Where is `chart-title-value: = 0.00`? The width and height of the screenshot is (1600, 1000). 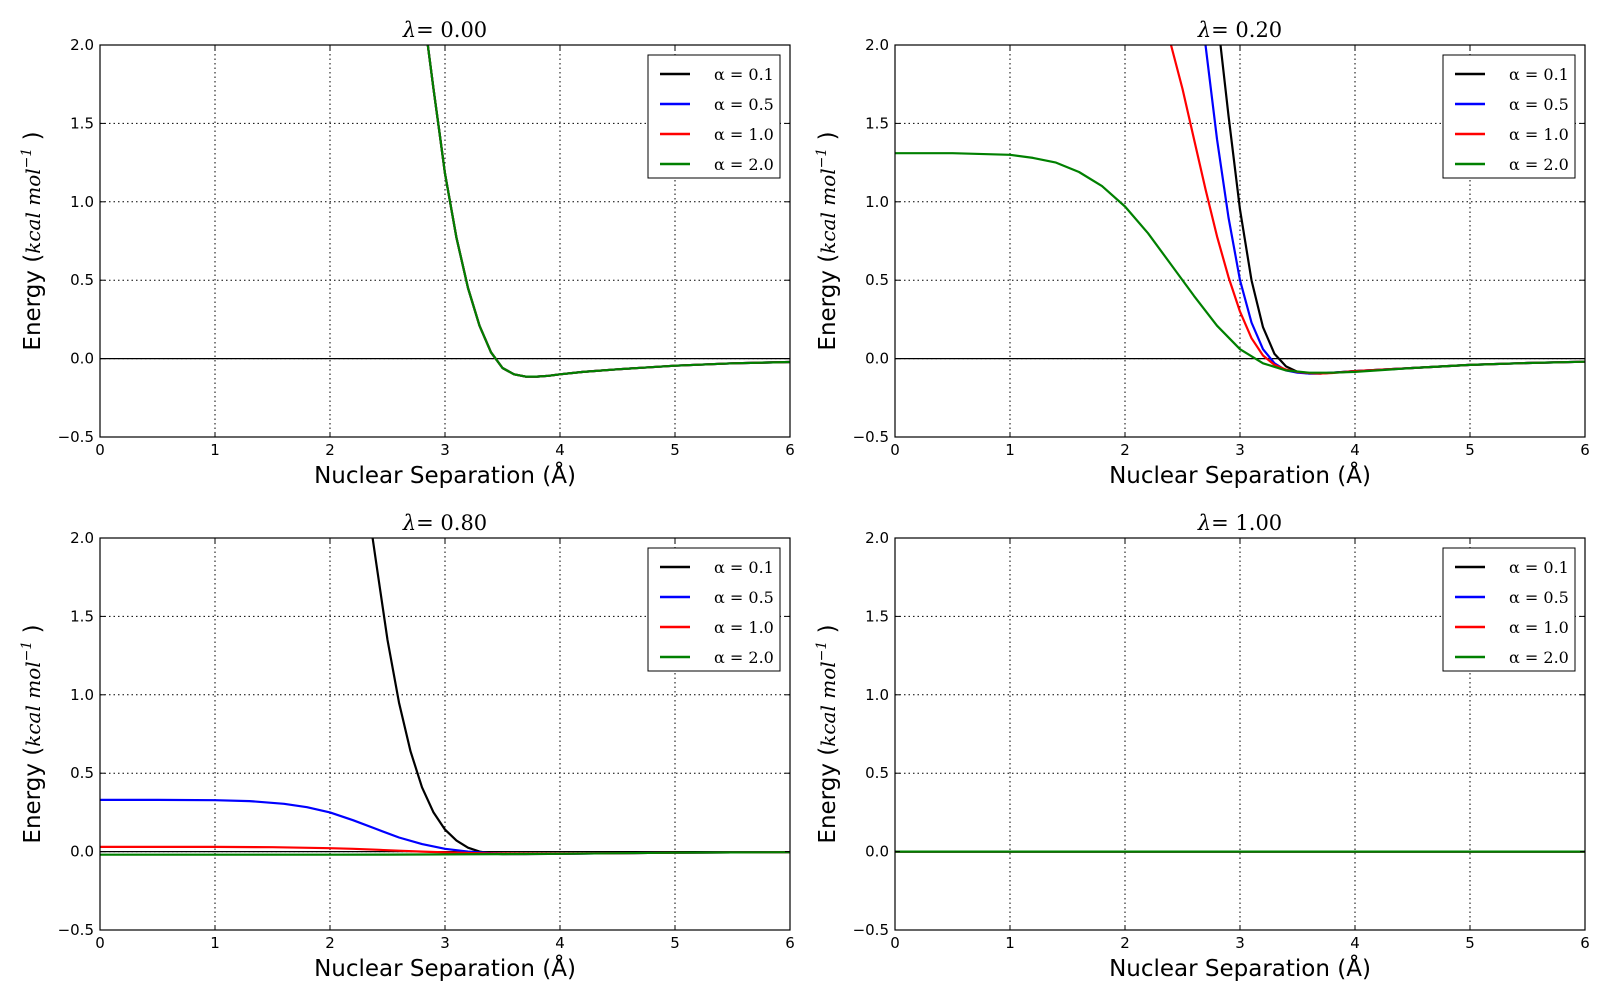 chart-title-value: = 0.00 is located at coordinates (451, 30).